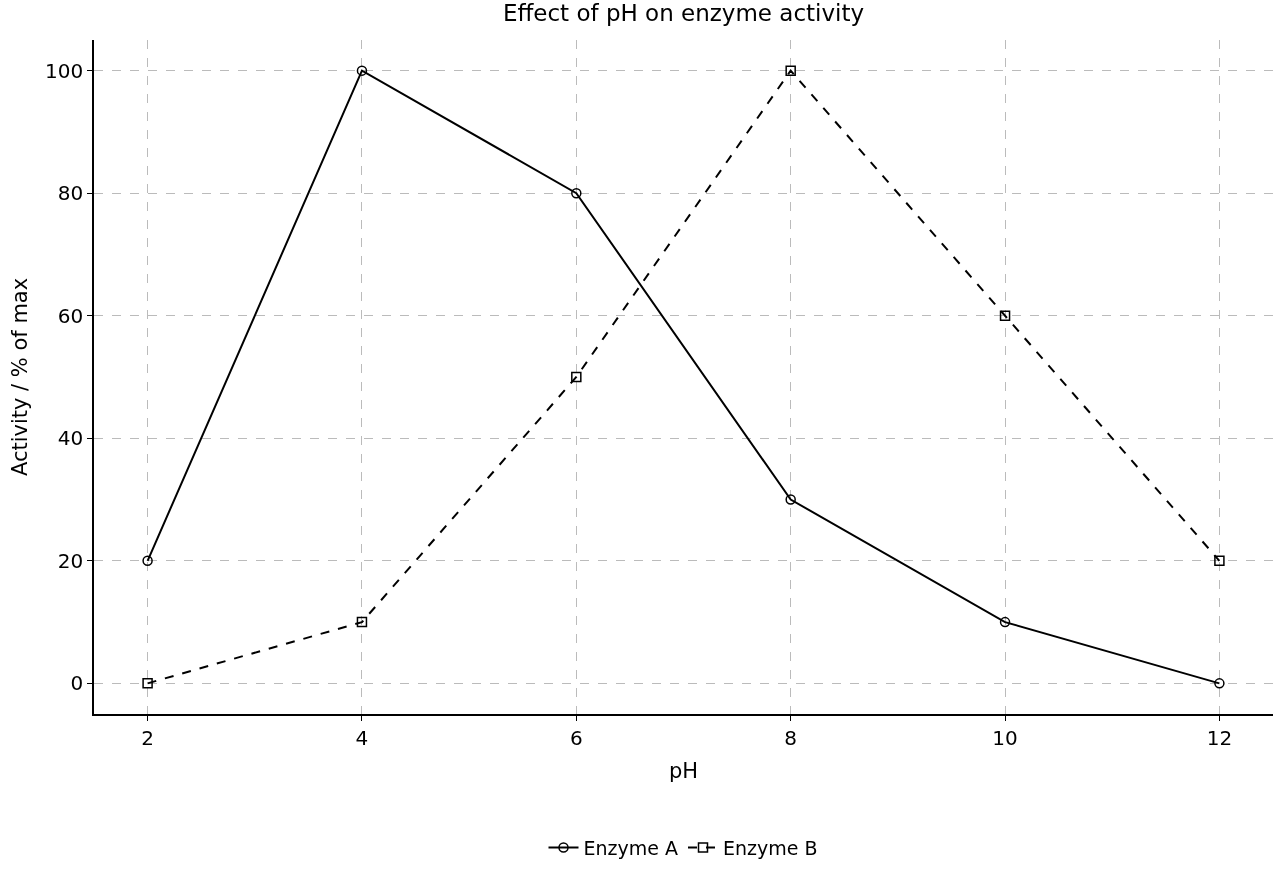 Image resolution: width=1280 pixels, height=880 pixels. I want to click on x-tick-label: 6, so click(576, 737).